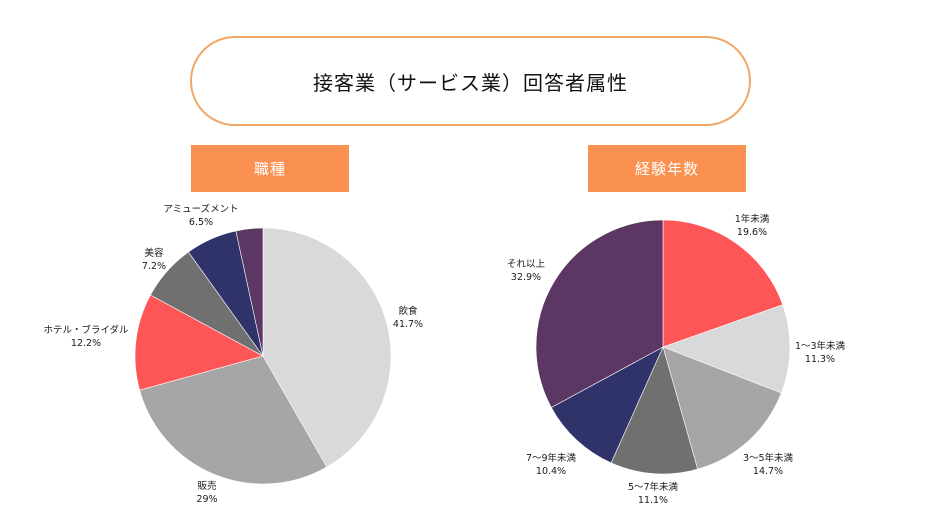 Image resolution: width=940 pixels, height=529 pixels. Describe the element at coordinates (206, 499) in the screenshot. I see `slice-value-label: 29%` at that location.